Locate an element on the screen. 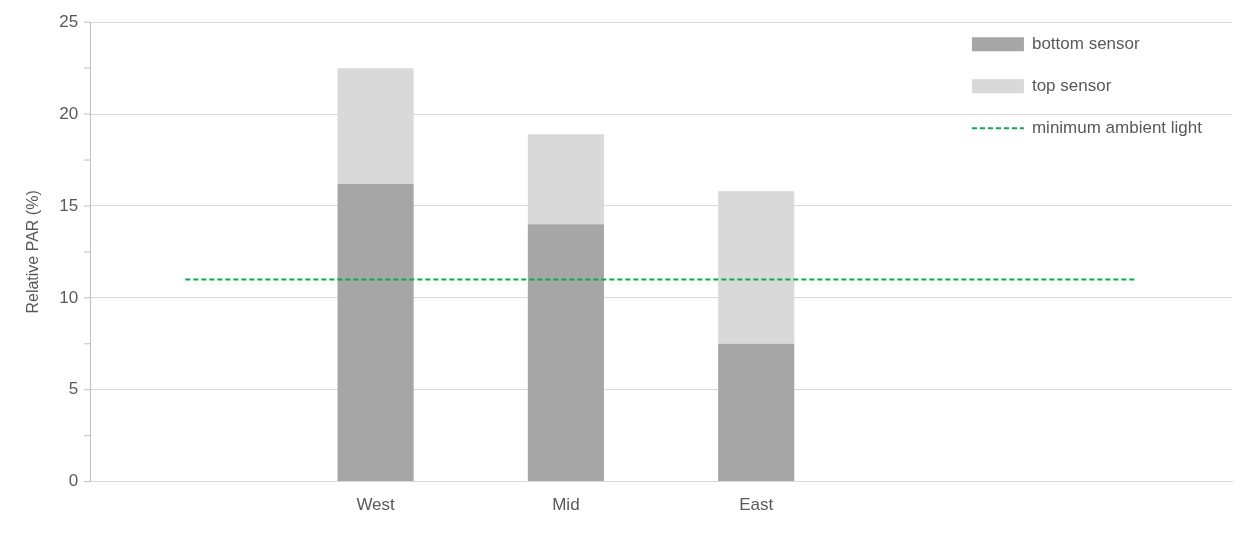  y-axis-title: Relative PAR (%) is located at coordinates (33, 252).